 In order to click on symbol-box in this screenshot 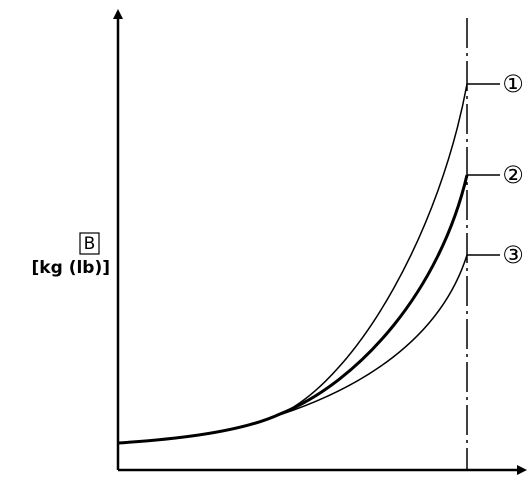, I will do `click(89, 243)`.